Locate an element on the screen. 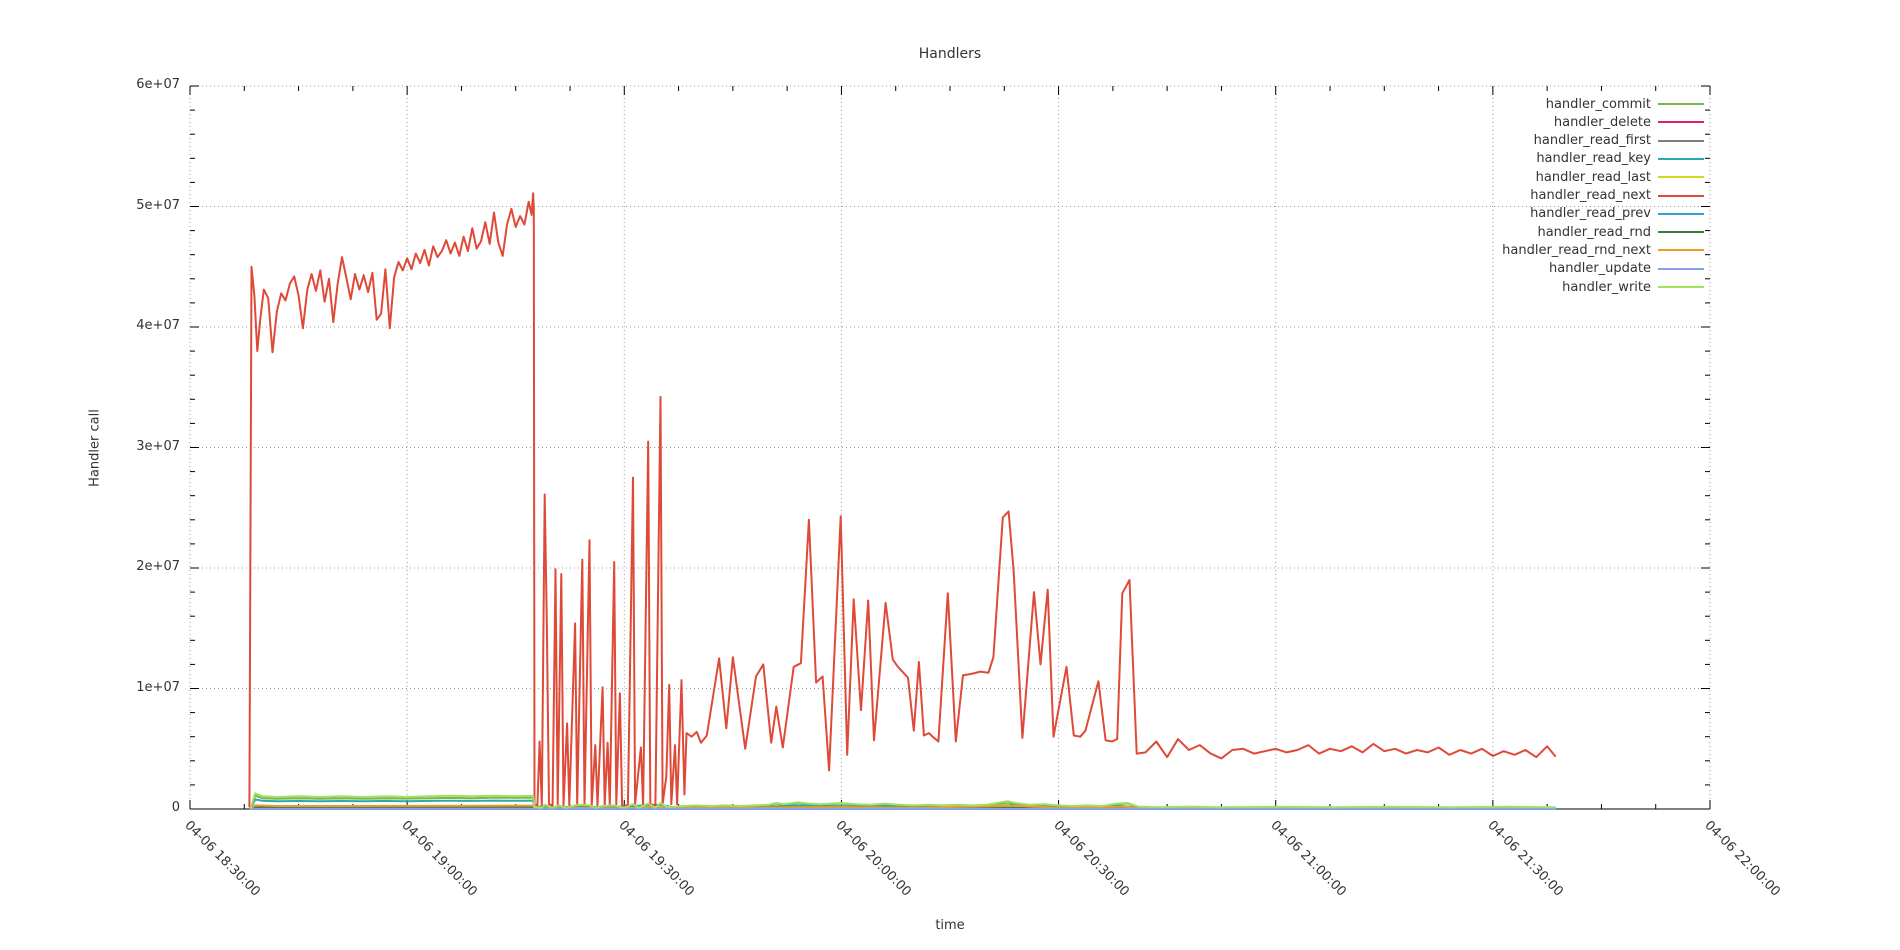 The image size is (1900, 950). legend-item-handler_update: handler_update is located at coordinates (1626, 269).